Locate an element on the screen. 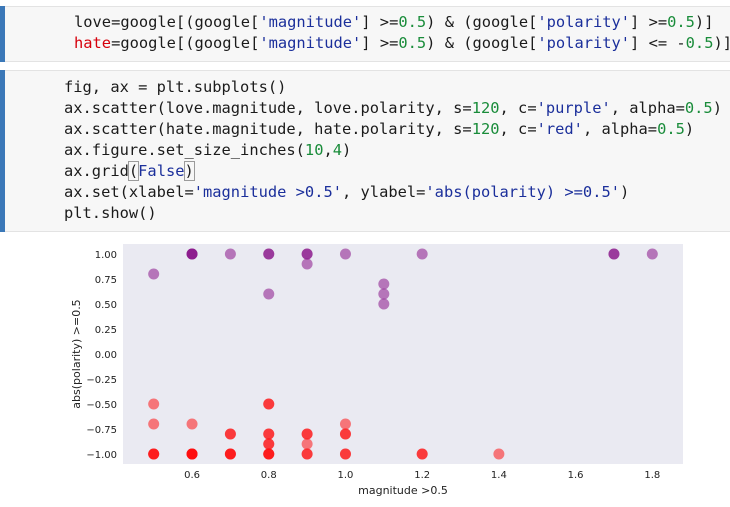  code-text: ] <= - is located at coordinates (658, 43).